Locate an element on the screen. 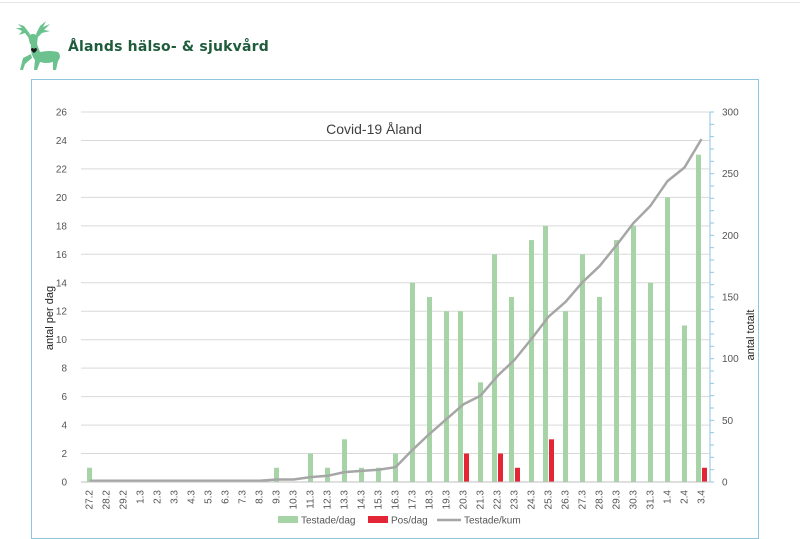 Image resolution: width=800 pixels, height=539 pixels. x-tick-label: 12.3 is located at coordinates (328, 500).